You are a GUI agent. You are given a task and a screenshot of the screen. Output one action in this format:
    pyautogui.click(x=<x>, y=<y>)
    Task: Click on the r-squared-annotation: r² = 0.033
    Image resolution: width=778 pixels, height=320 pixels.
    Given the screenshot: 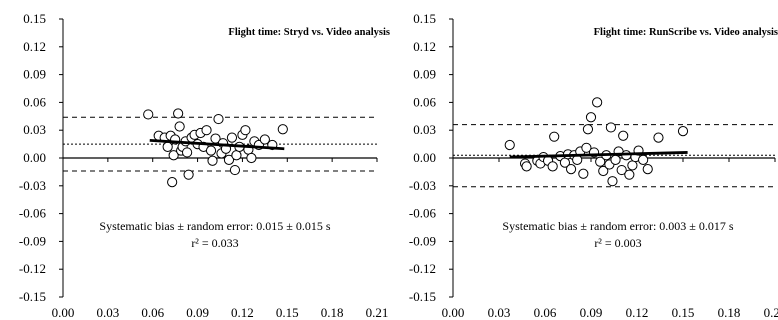 What is the action you would take?
    pyautogui.click(x=214, y=243)
    